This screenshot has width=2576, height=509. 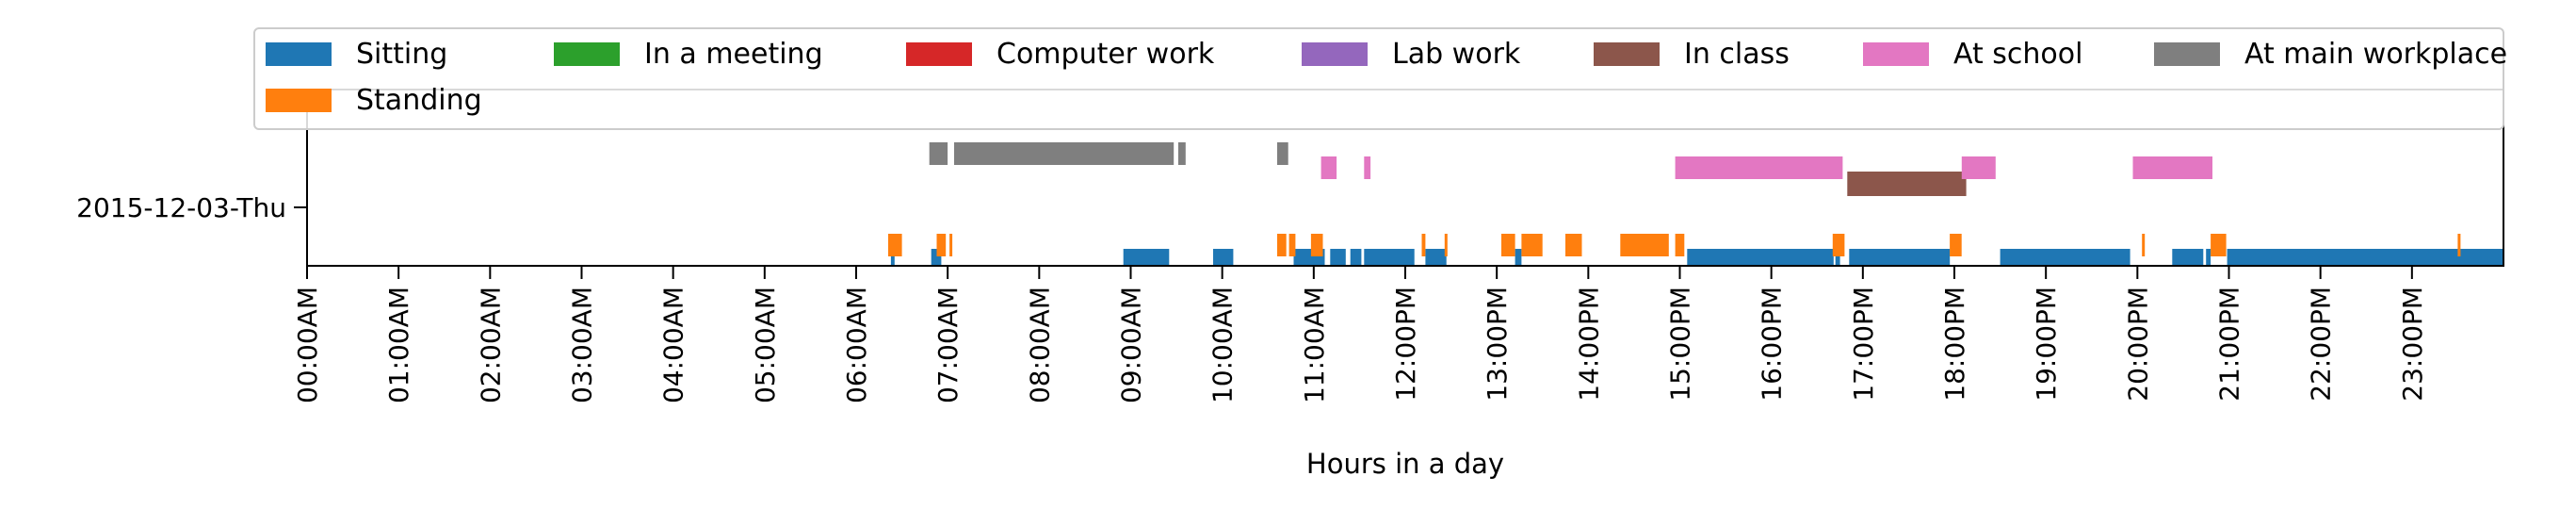 I want to click on x-tick-label: 02:00AM, so click(x=490, y=345).